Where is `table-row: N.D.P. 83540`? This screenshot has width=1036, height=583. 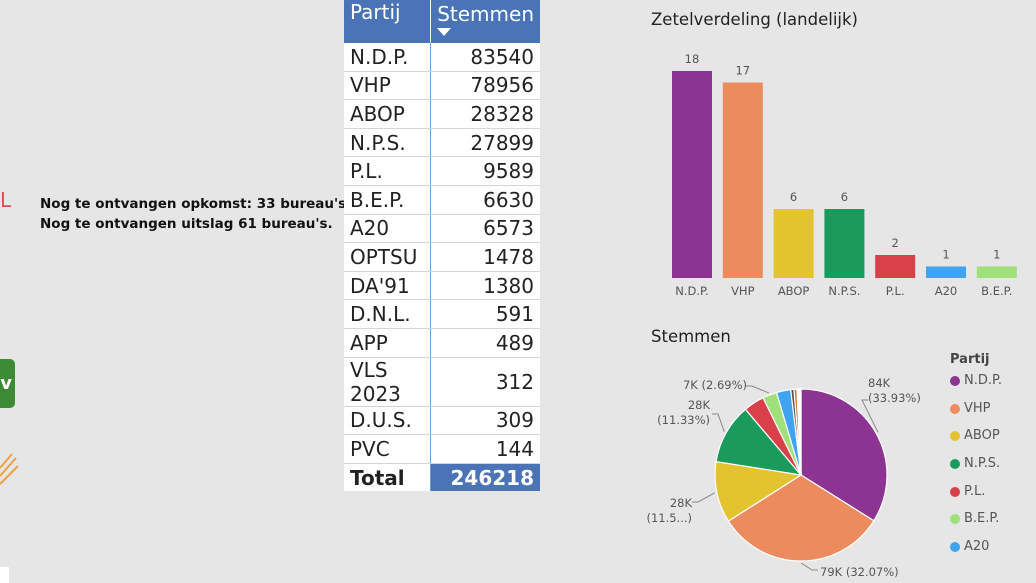
table-row: N.D.P. 83540 is located at coordinates (442, 57).